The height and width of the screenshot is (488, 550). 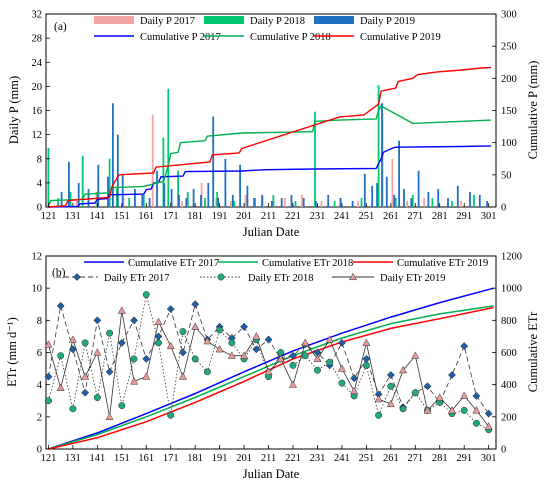 I want to click on panel-b-x-tick-label: 281, so click(x=440, y=458).